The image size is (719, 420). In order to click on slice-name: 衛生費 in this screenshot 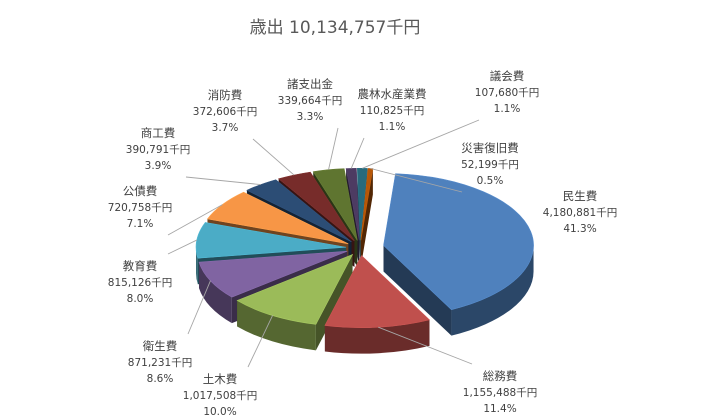, I will do `click(160, 346)`.